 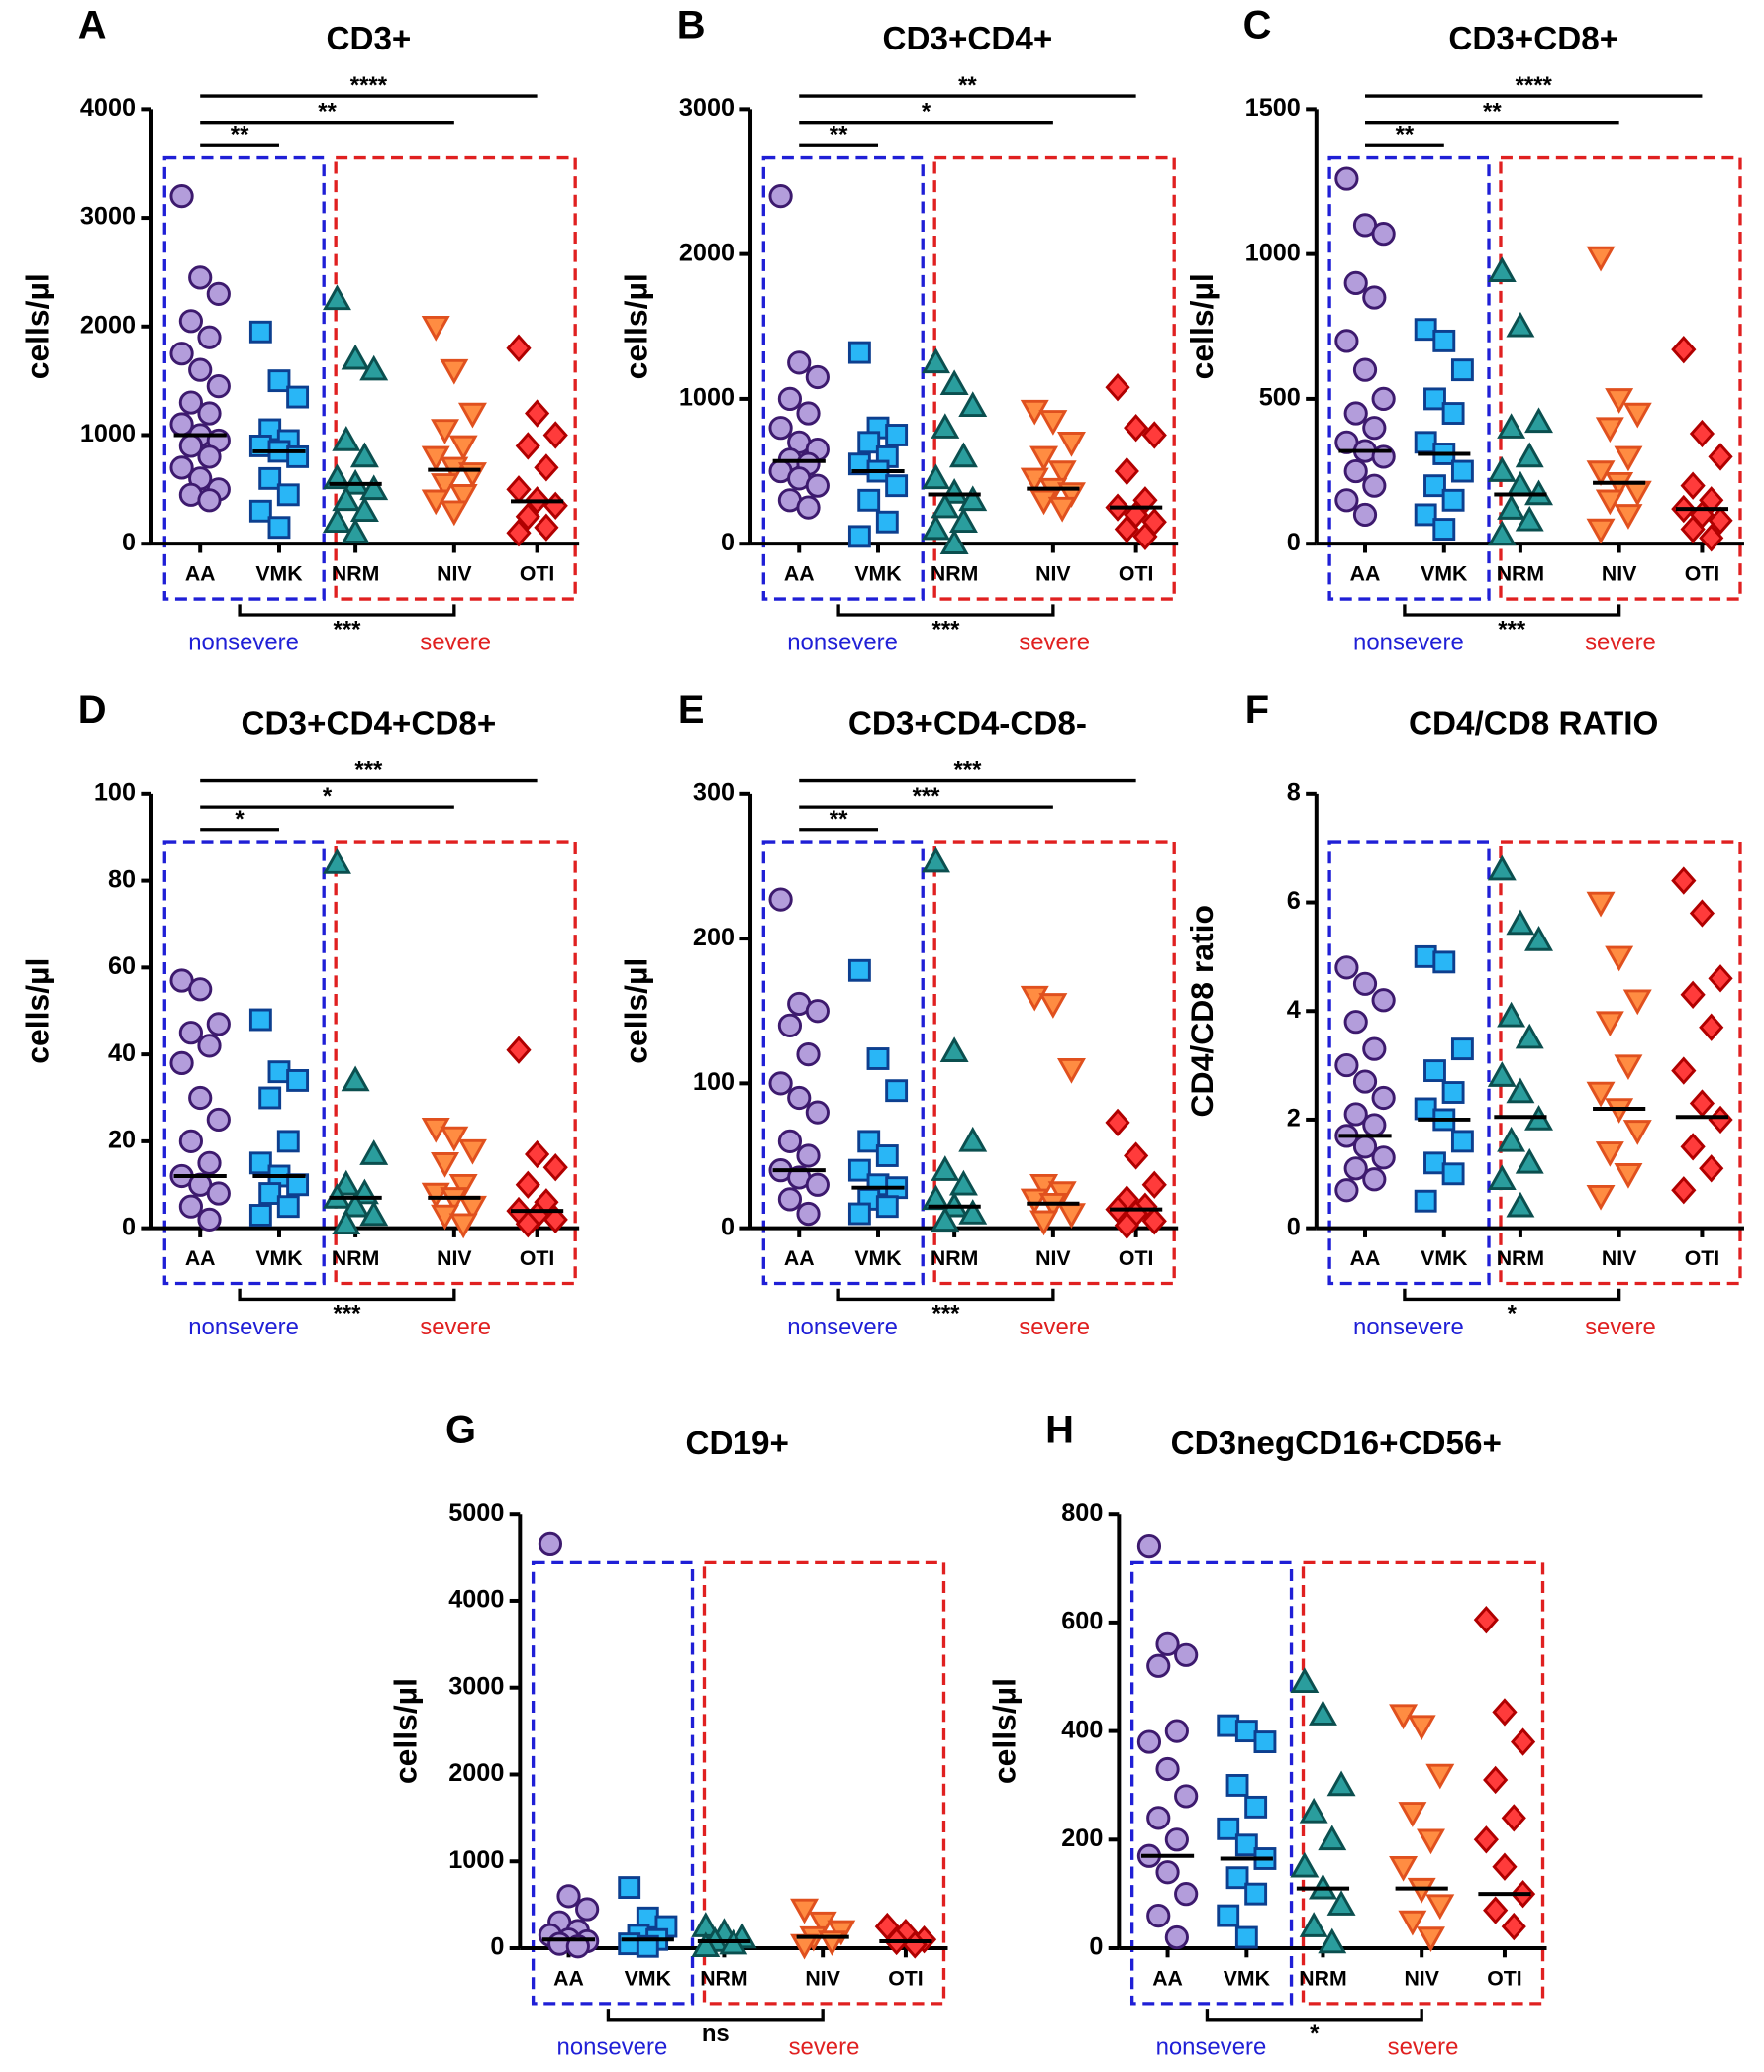 I want to click on group-label: nonsevere, so click(x=243, y=643).